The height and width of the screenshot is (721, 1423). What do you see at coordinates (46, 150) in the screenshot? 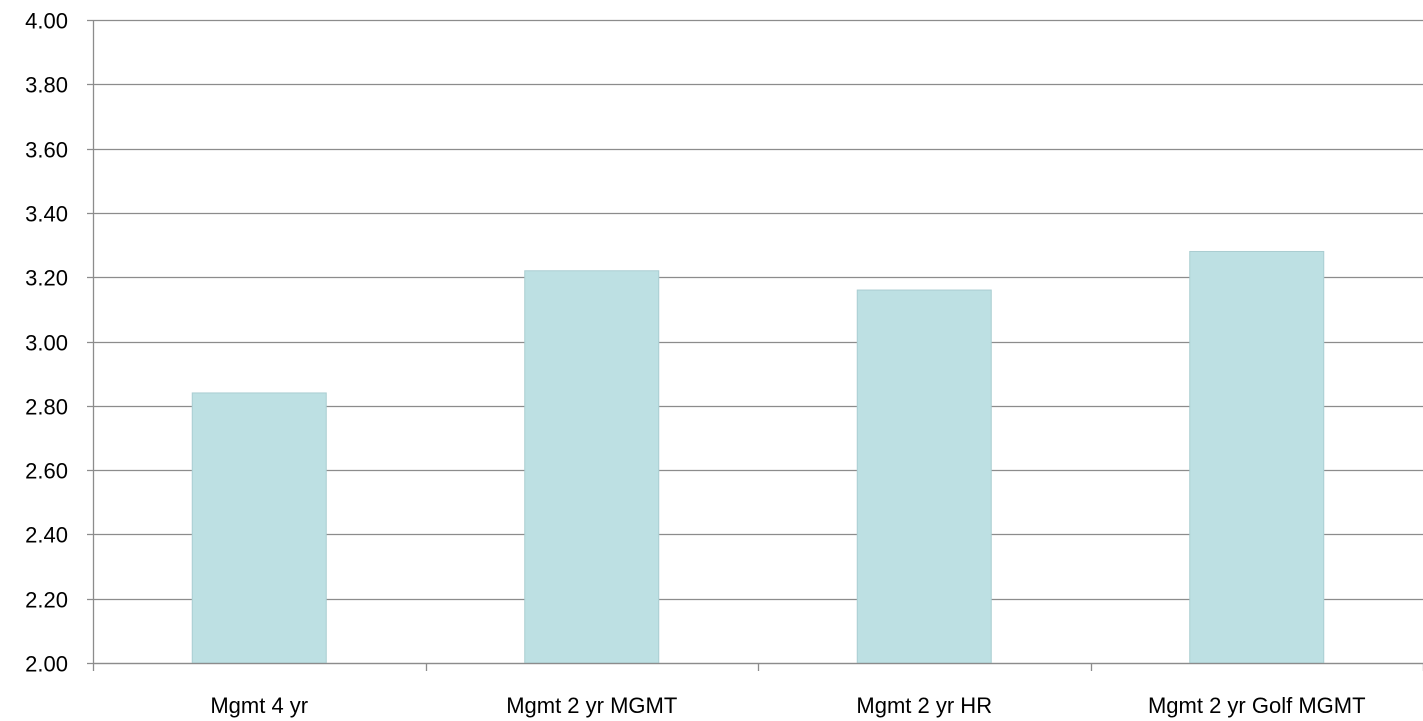
I see `y-tick-label: 3.60` at bounding box center [46, 150].